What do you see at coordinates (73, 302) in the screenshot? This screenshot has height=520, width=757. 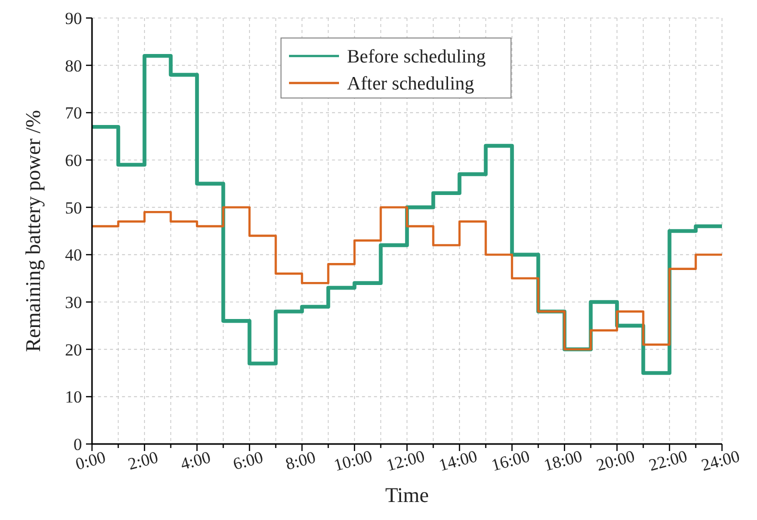 I see `y-tick-label: 30` at bounding box center [73, 302].